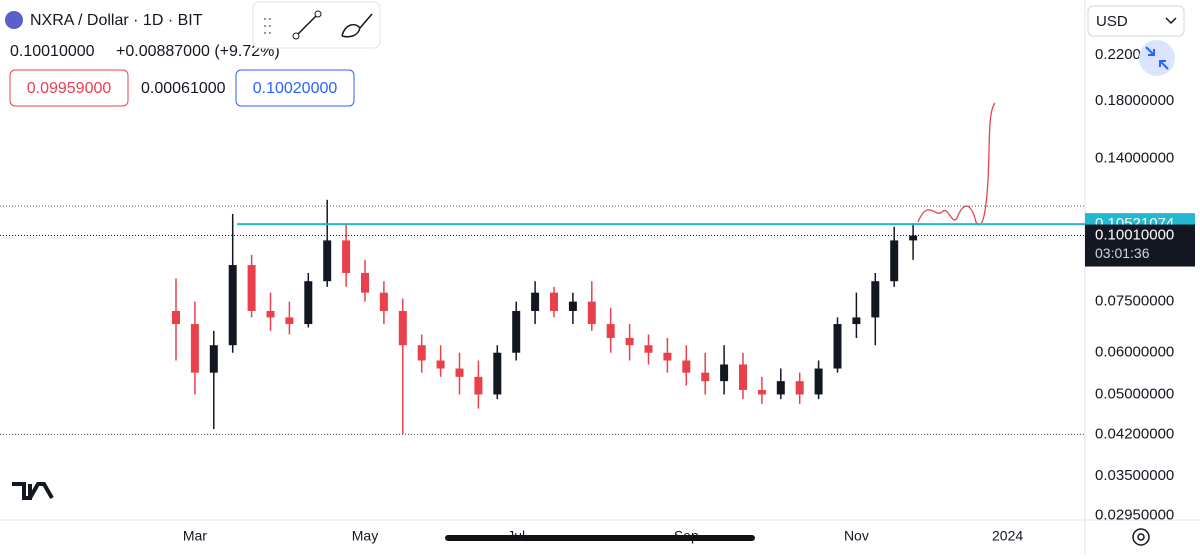 This screenshot has height=559, width=1200. What do you see at coordinates (365, 536) in the screenshot?
I see `x-tick-label: May` at bounding box center [365, 536].